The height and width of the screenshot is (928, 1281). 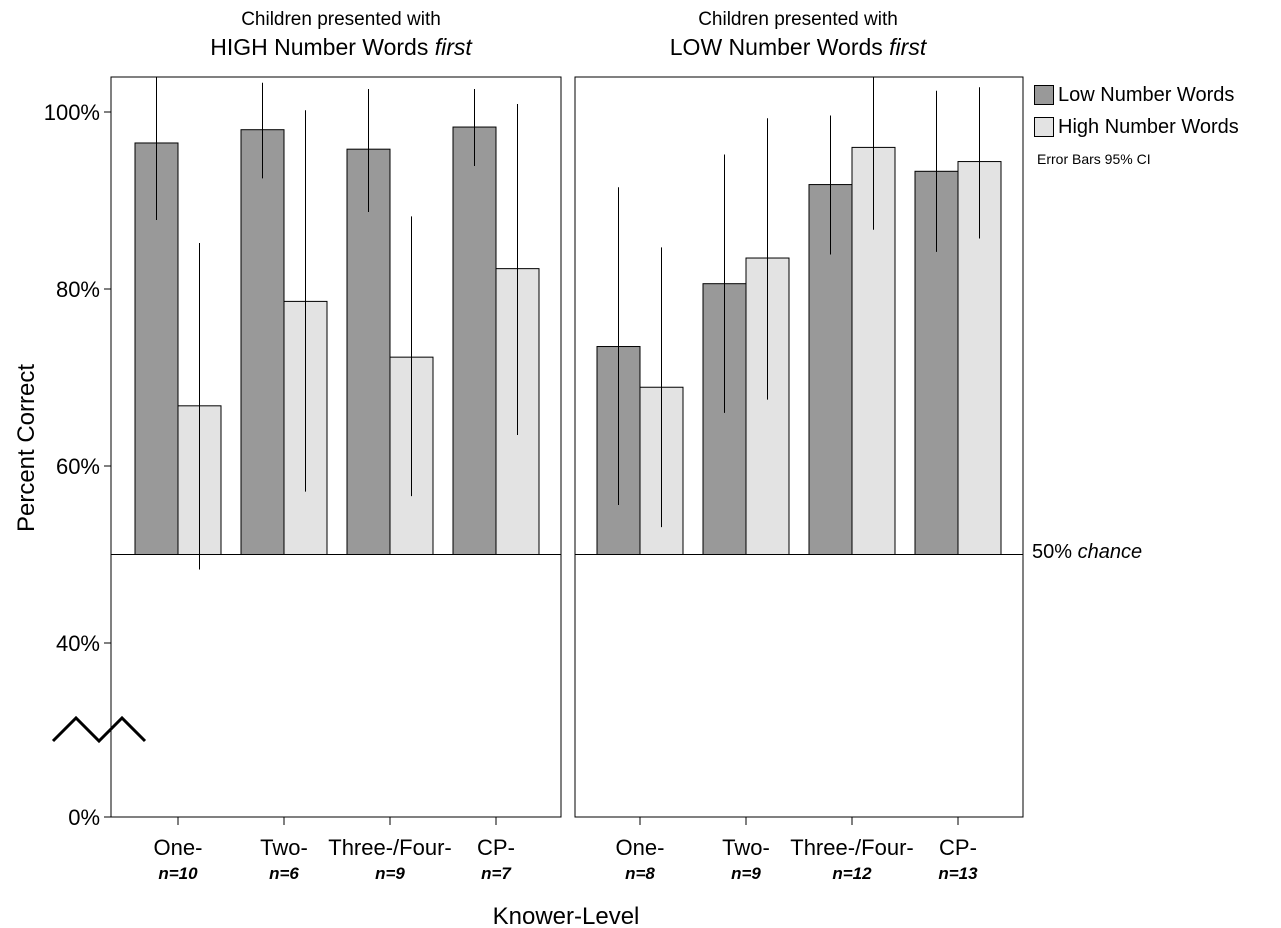 I want to click on left-panel-title-line1: Children presented with, so click(x=341, y=19).